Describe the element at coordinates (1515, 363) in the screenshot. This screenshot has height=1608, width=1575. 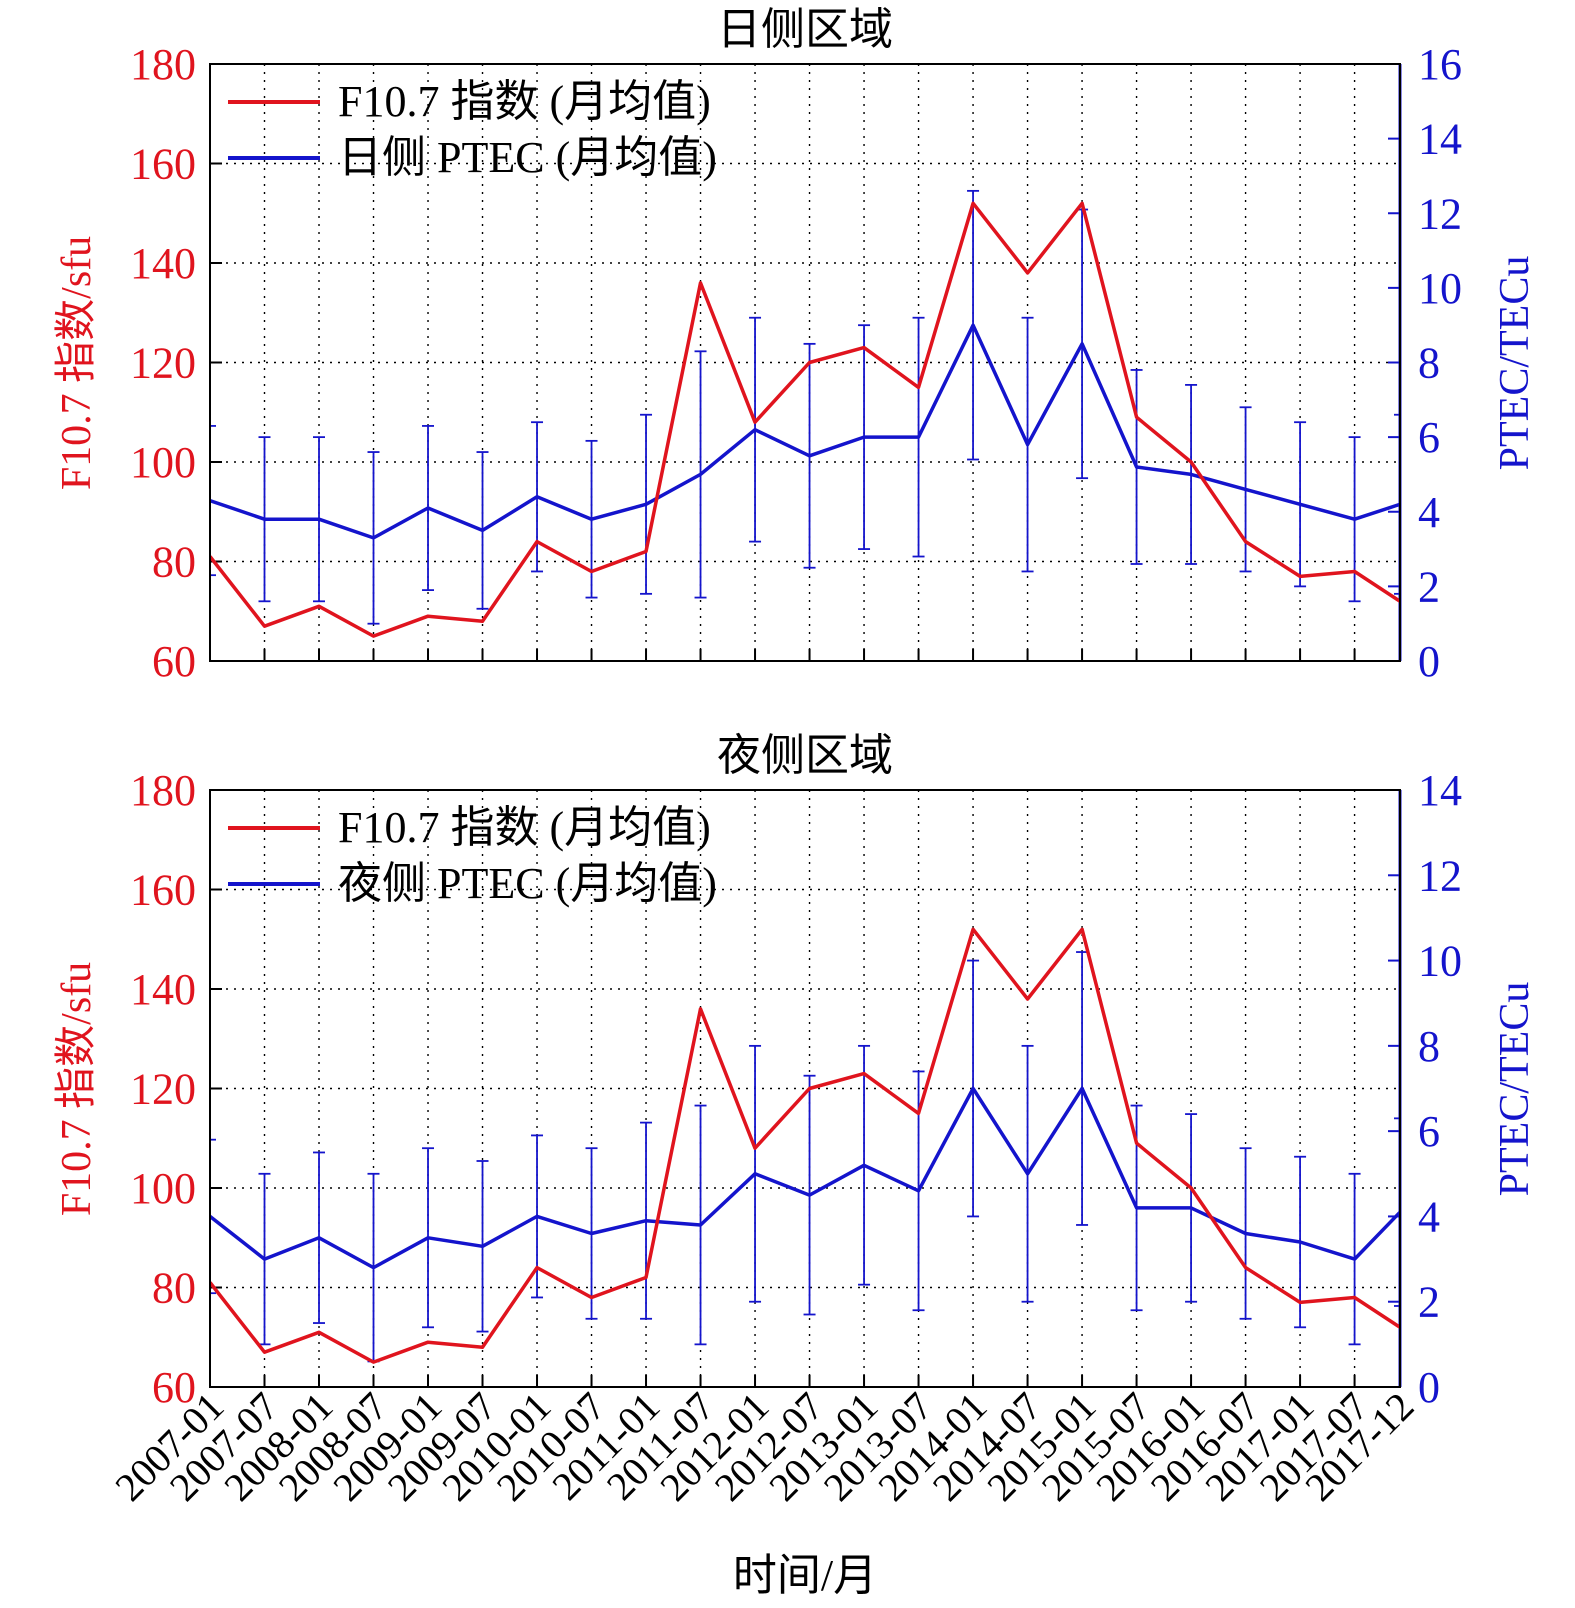
I see `y-right-label-day: PTEC/TECu` at that location.